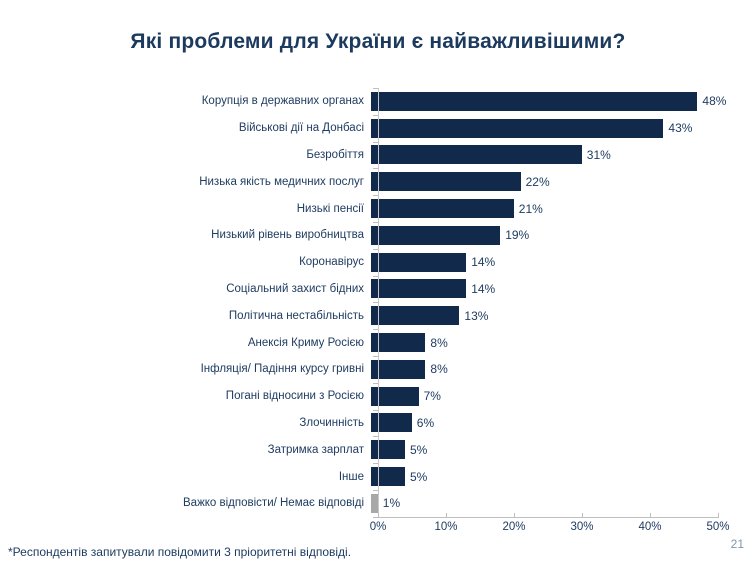 This screenshot has height=567, width=756. What do you see at coordinates (281, 181) in the screenshot?
I see `category-label: Низька якість медичних послуг` at bounding box center [281, 181].